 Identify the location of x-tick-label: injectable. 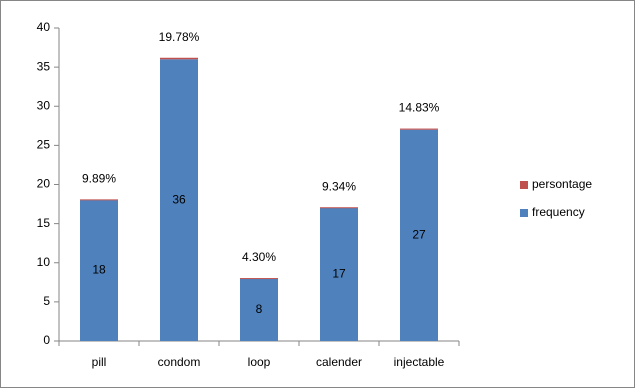
(419, 362).